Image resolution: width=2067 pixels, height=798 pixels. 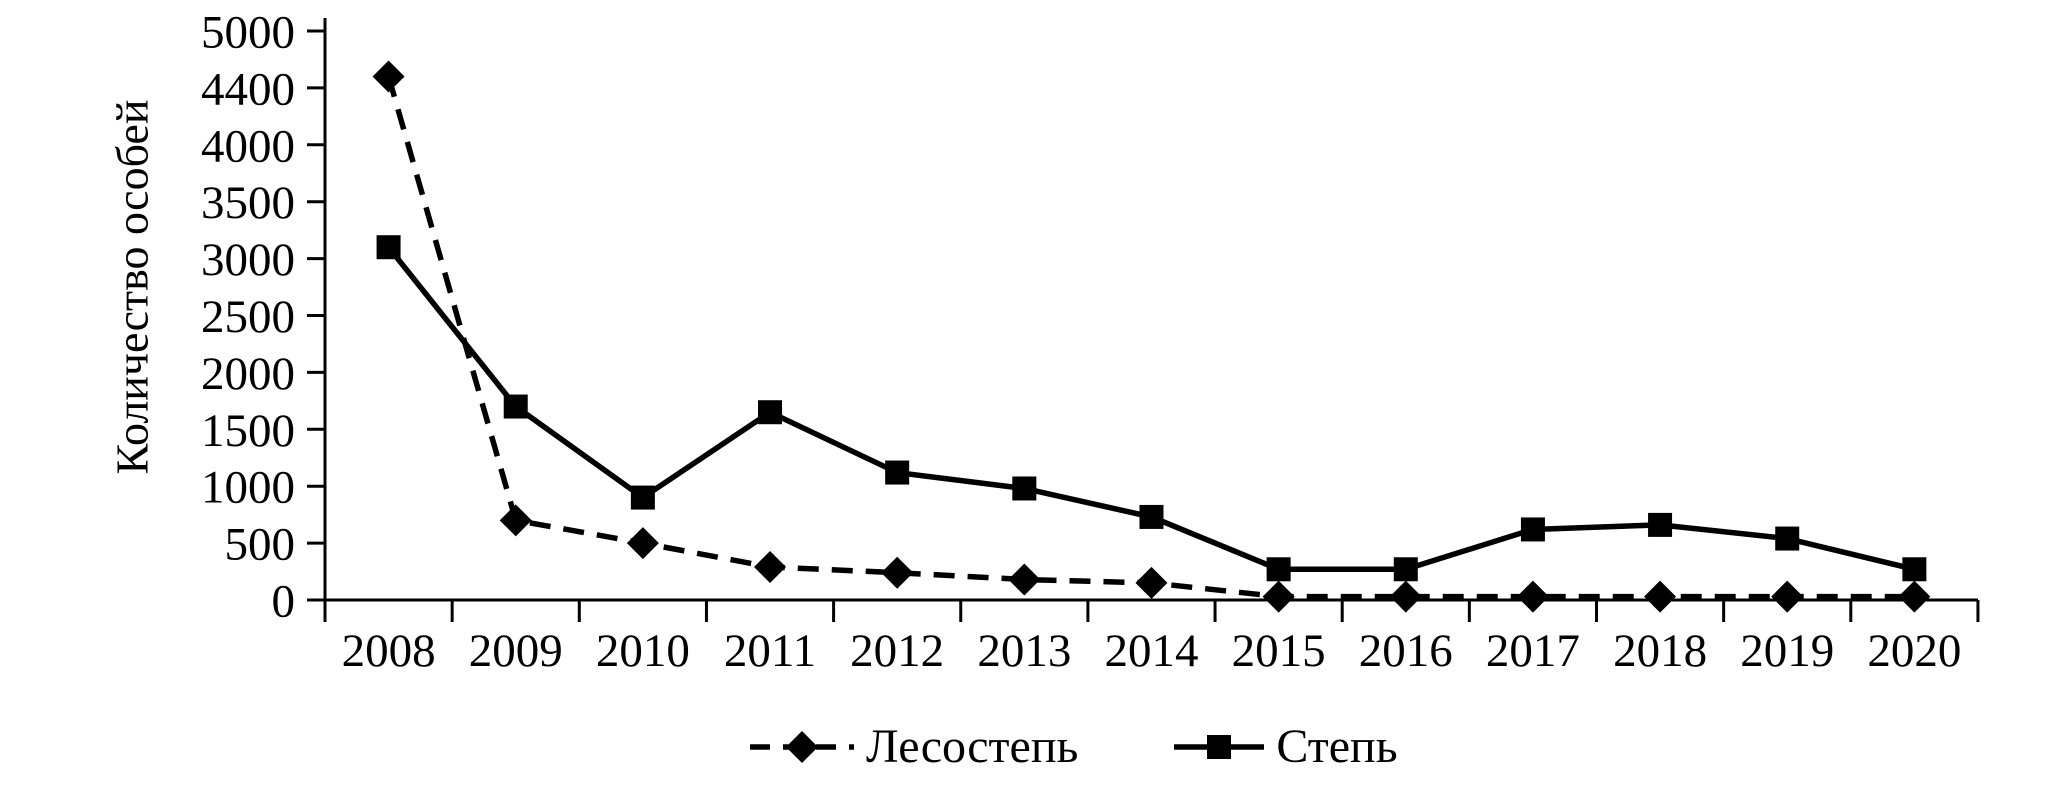 What do you see at coordinates (1787, 651) in the screenshot?
I see `x-tick-label: 2019` at bounding box center [1787, 651].